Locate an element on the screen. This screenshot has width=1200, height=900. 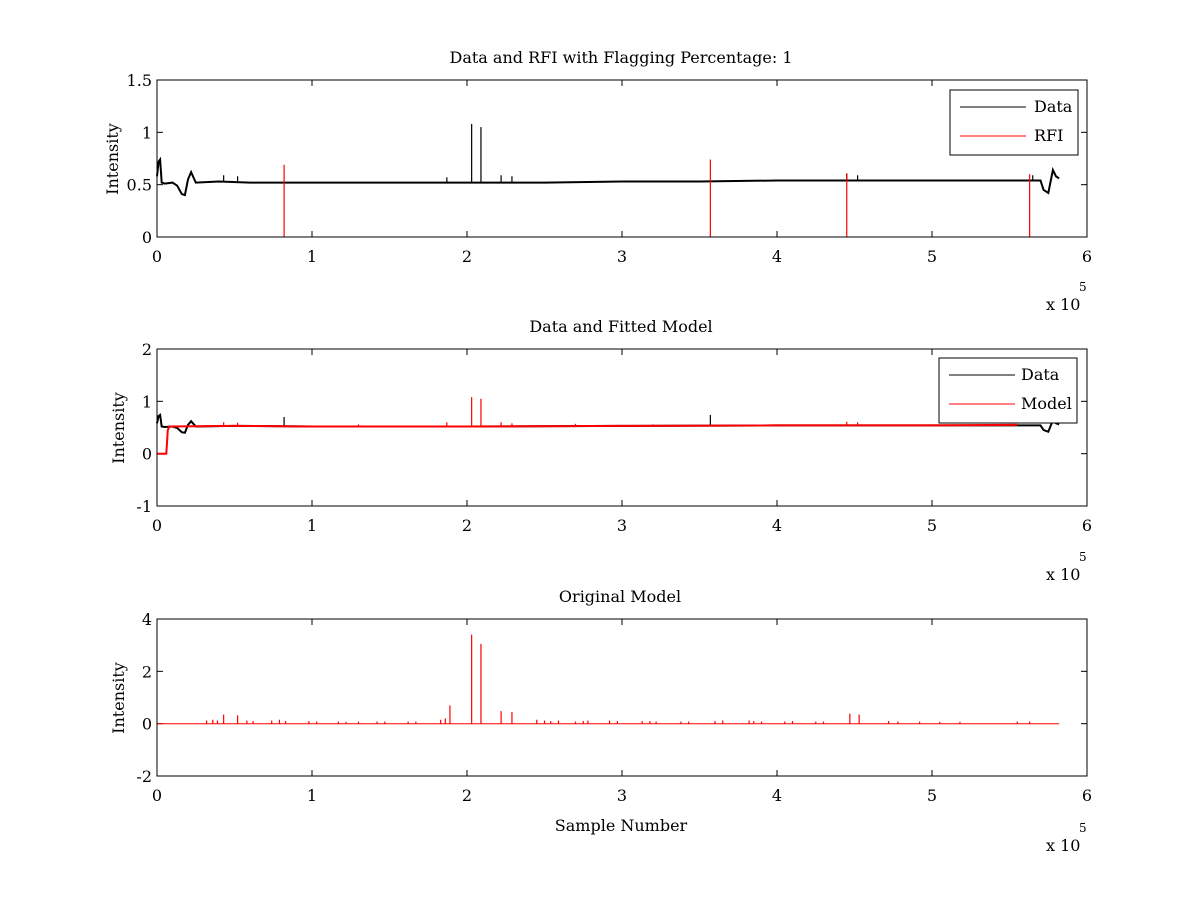
subplot-3-xtick-label: 6 is located at coordinates (1087, 795).